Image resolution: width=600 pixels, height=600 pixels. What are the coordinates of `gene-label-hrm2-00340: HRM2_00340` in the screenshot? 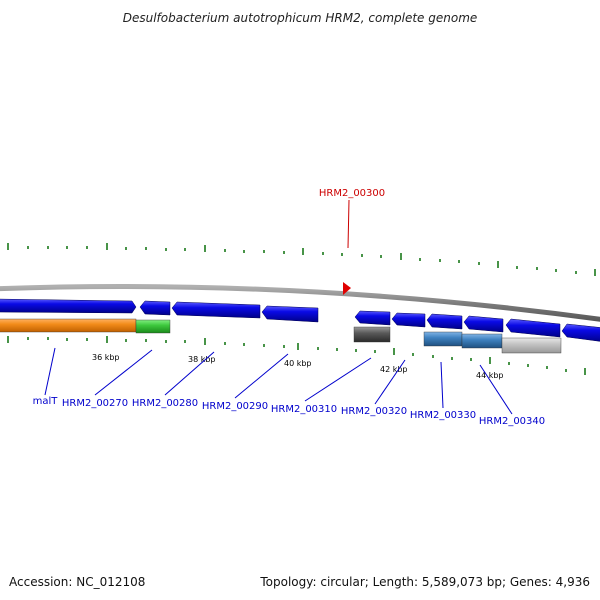 It's located at (512, 421).